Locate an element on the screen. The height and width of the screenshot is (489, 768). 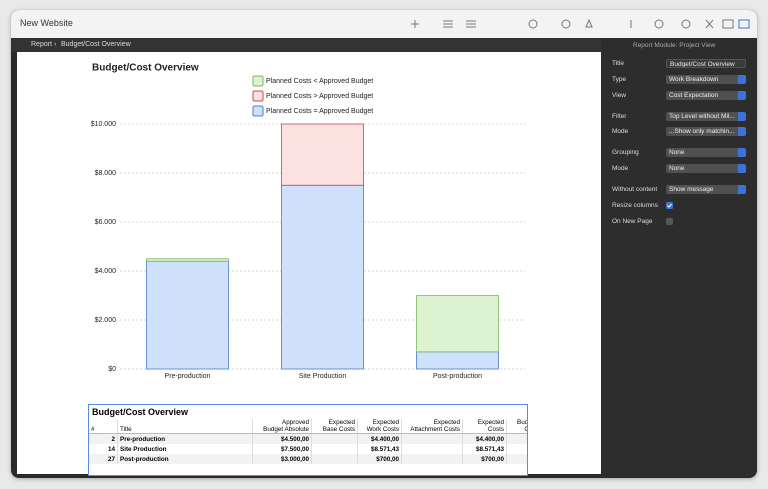
column-header: Approved Budget Absolute is located at coordinates (282, 426).